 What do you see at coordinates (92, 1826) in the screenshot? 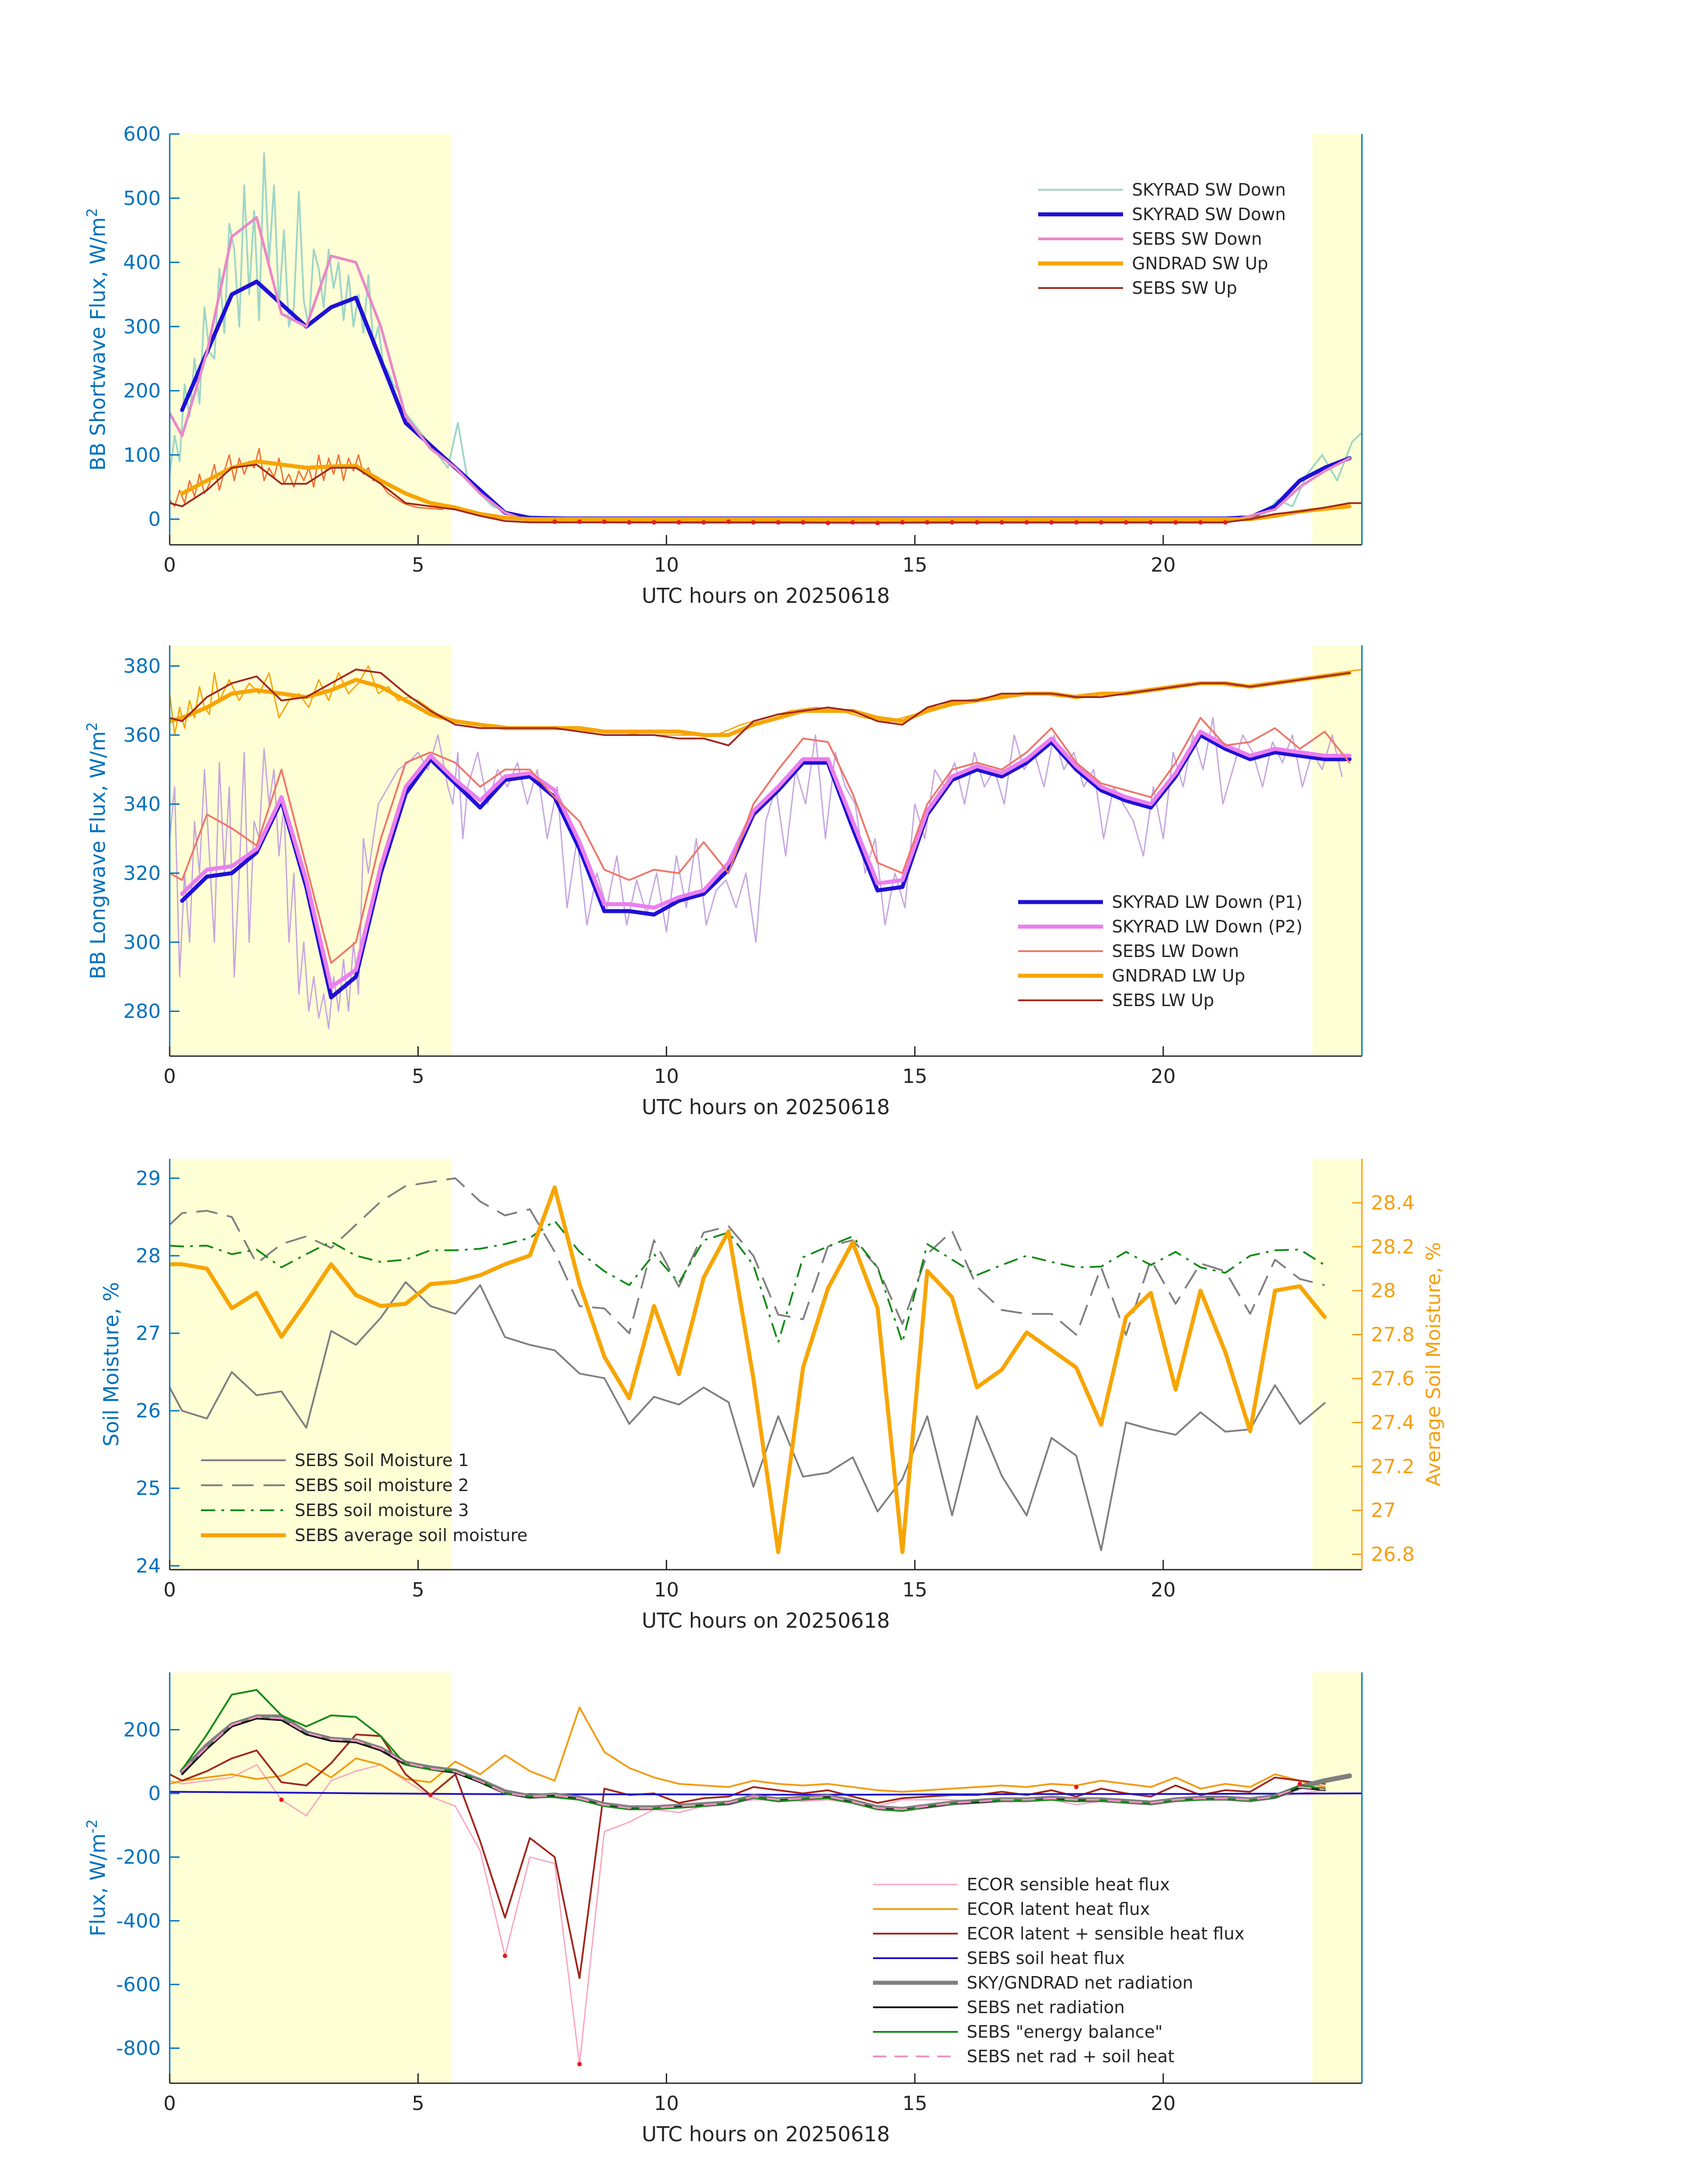
I see `y-axis-label-superscript: -2` at bounding box center [92, 1826].